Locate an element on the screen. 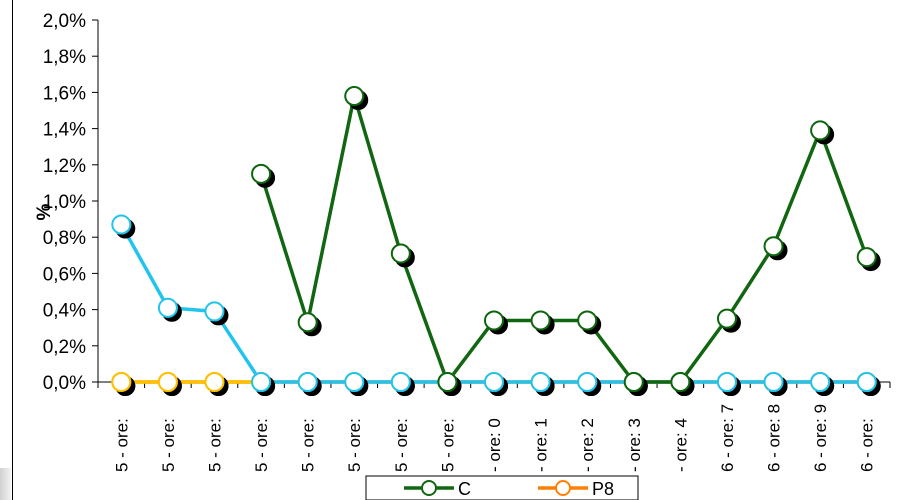 The image size is (900, 500). x-tick-label: - ore: 1 is located at coordinates (541, 445).